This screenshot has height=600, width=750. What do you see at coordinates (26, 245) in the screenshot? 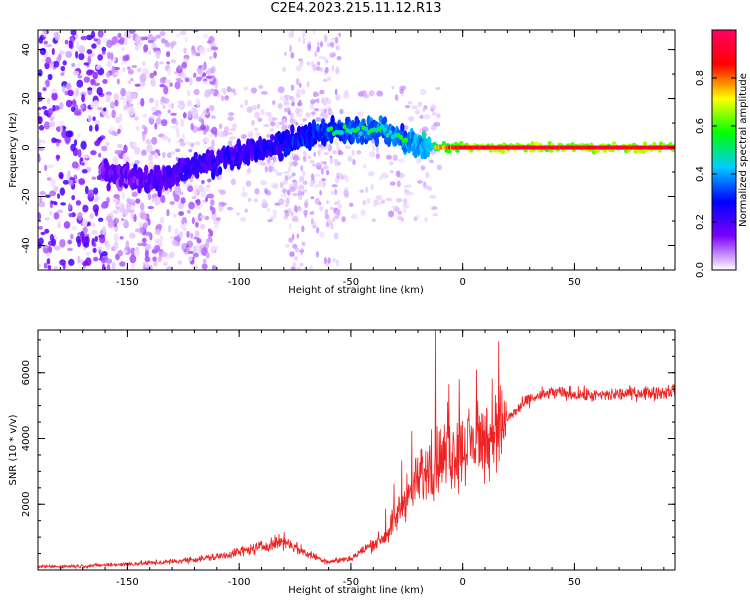
I see `heatmap-ytick-label: -40` at bounding box center [26, 245].